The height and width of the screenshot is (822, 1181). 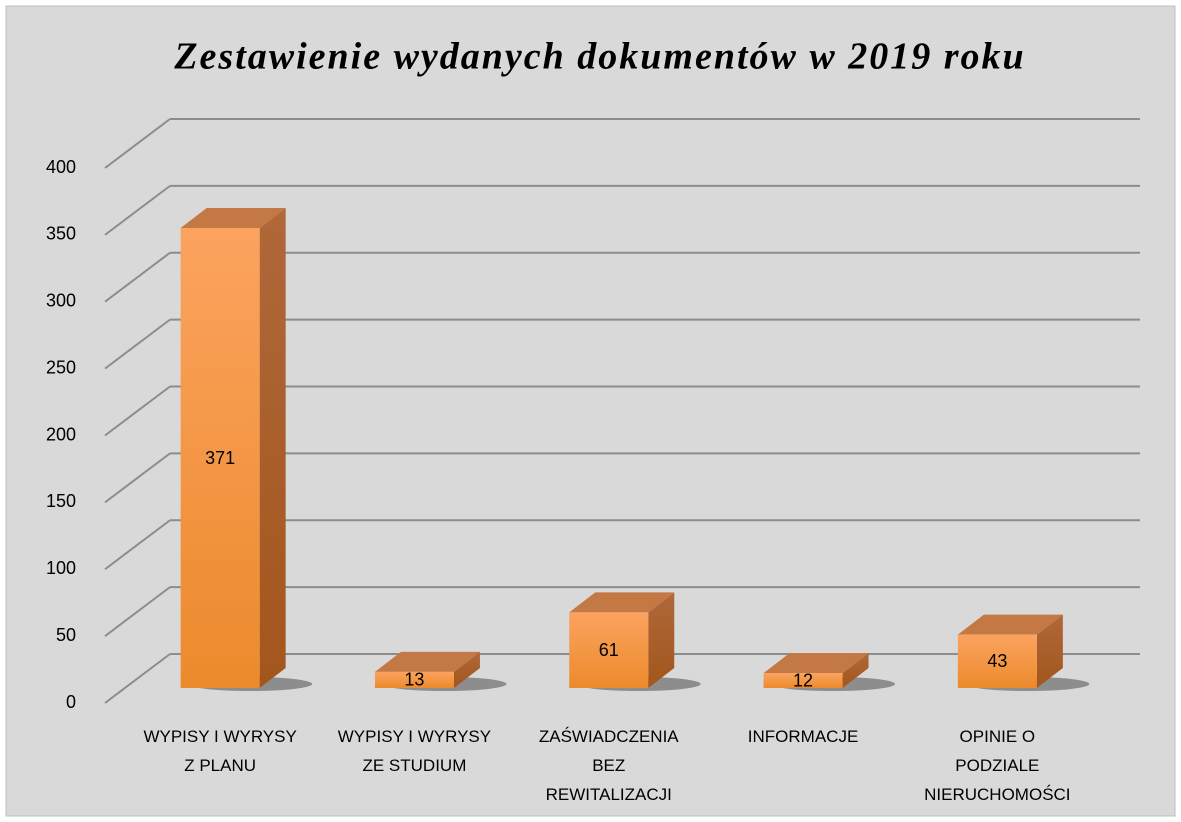 What do you see at coordinates (61, 301) in the screenshot?
I see `y-tick-label: 300` at bounding box center [61, 301].